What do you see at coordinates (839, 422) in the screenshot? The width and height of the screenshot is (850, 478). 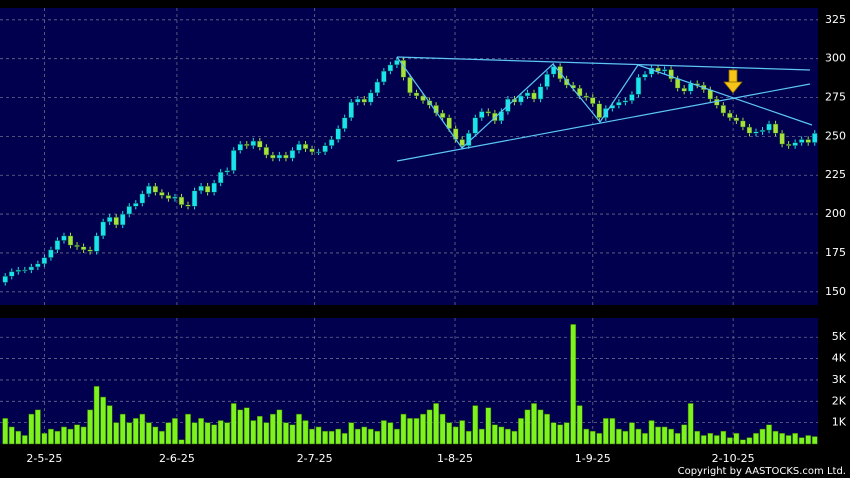 I see `y-tick-label: 1K` at bounding box center [839, 422].